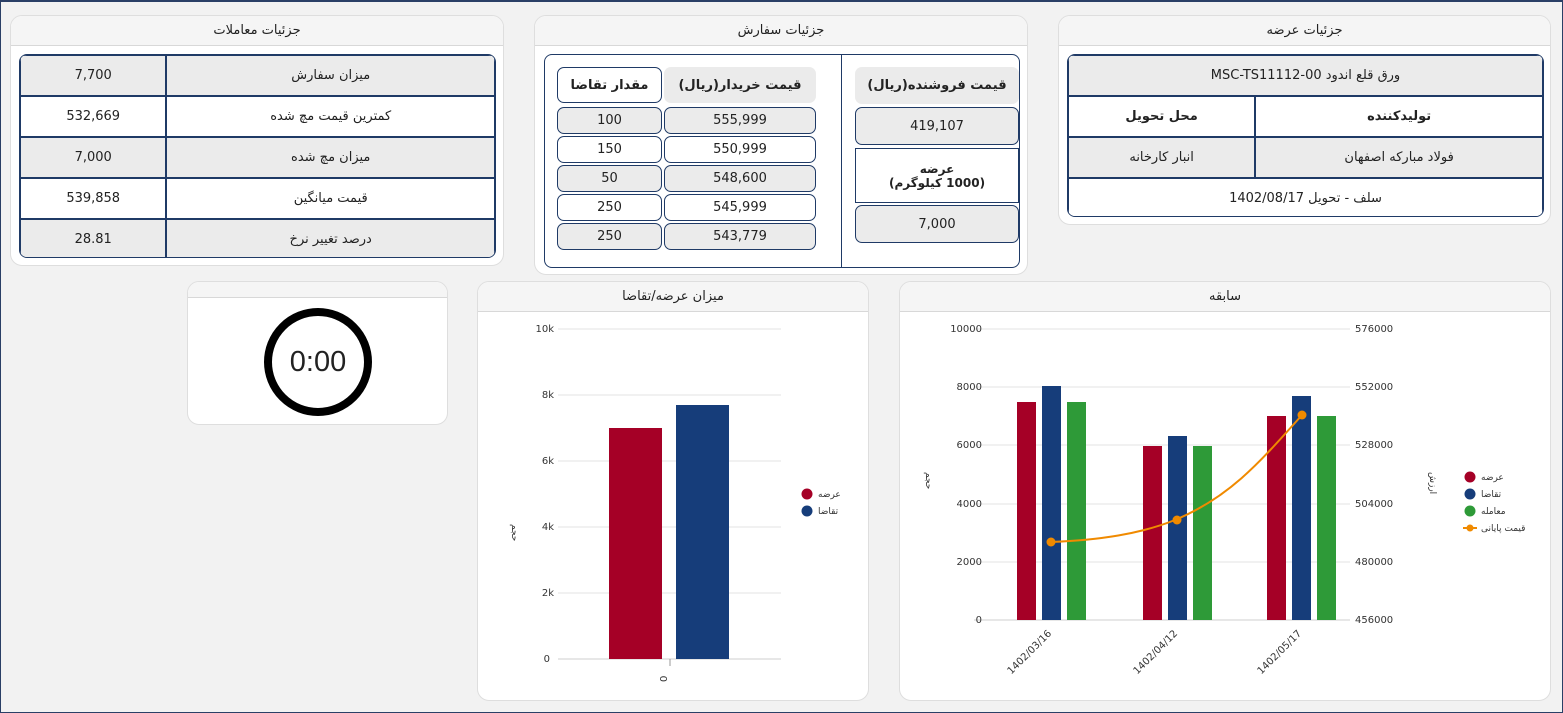 The height and width of the screenshot is (713, 1563). What do you see at coordinates (635, 543) in the screenshot?
I see `sd-bar-supply` at bounding box center [635, 543].